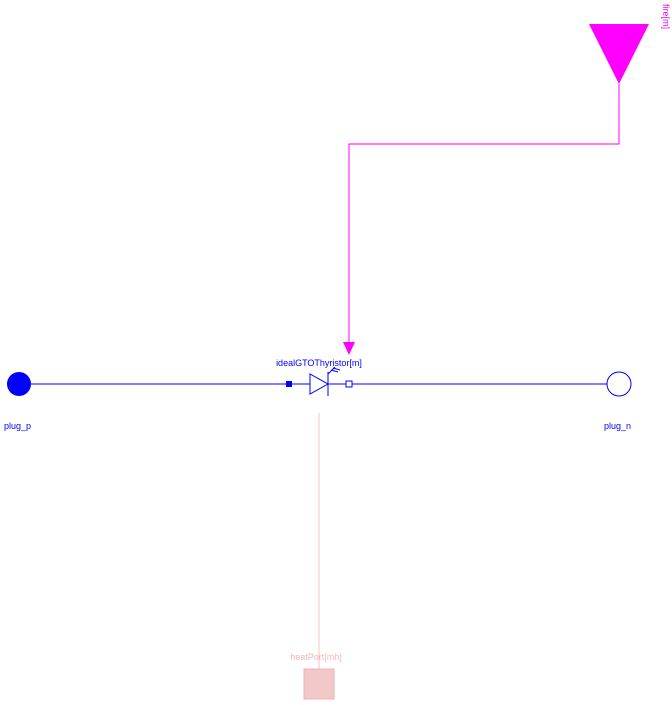 This screenshot has width=672, height=705. Describe the element at coordinates (319, 684) in the screenshot. I see `heat-port-connector` at that location.